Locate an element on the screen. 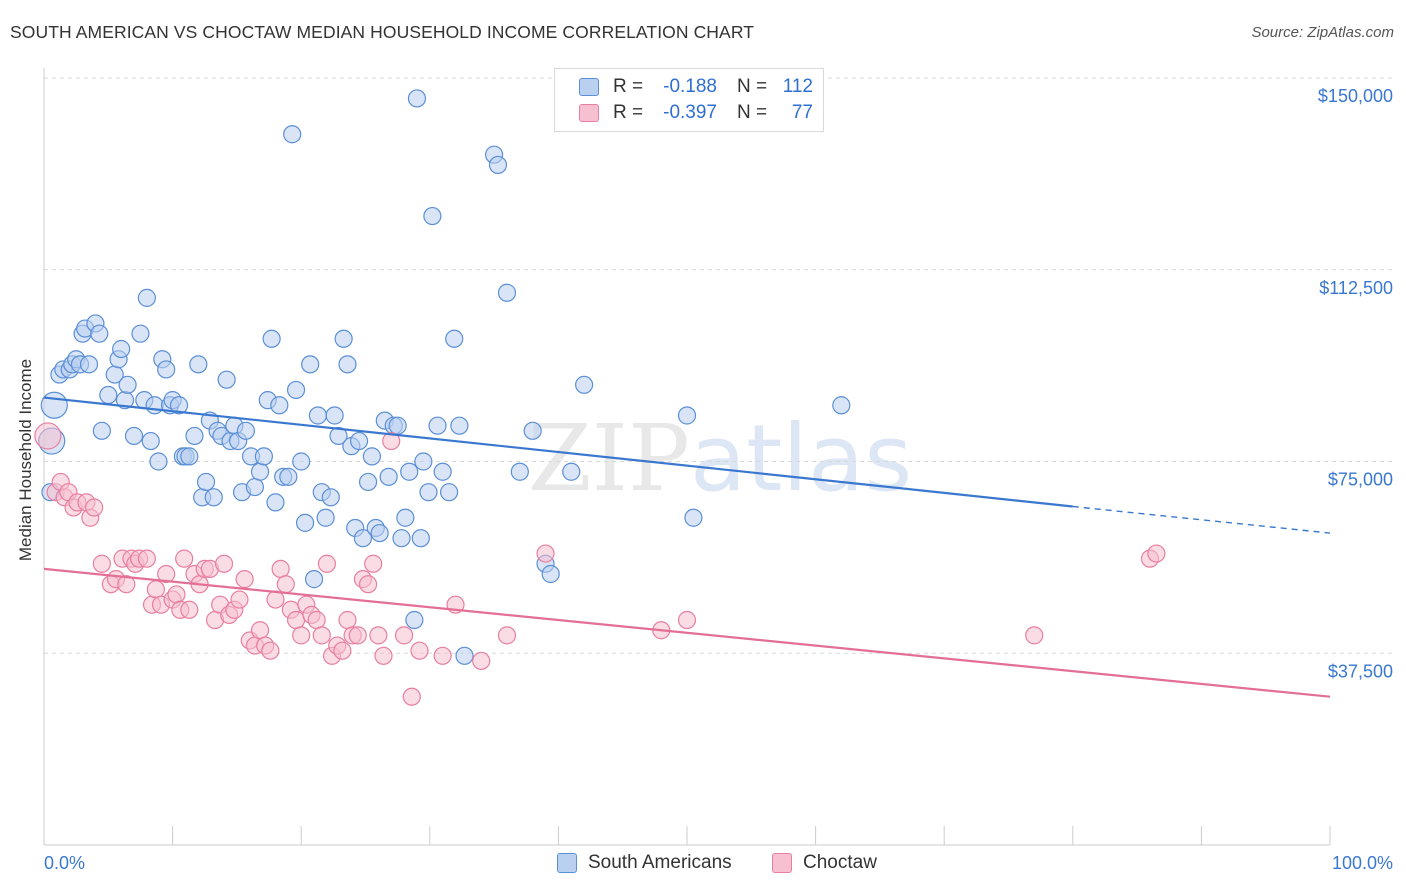 Image resolution: width=1406 pixels, height=892 pixels. legend-r-value: -0.397 is located at coordinates (690, 112).